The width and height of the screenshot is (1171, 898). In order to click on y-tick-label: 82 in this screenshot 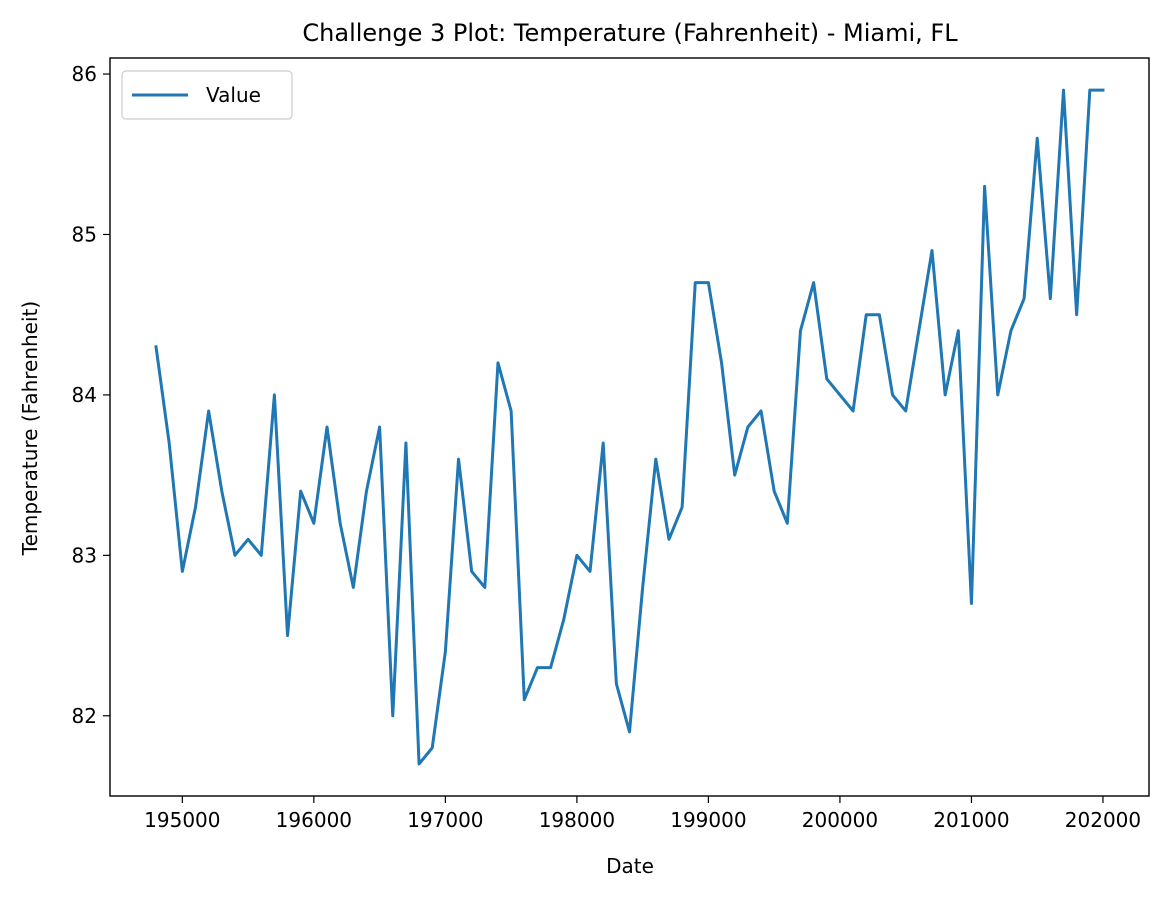, I will do `click(84, 716)`.